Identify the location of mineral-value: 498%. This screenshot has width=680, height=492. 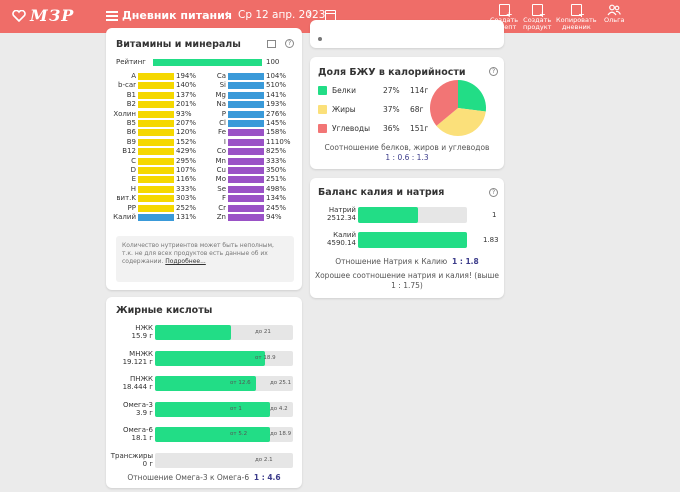
(276, 188).